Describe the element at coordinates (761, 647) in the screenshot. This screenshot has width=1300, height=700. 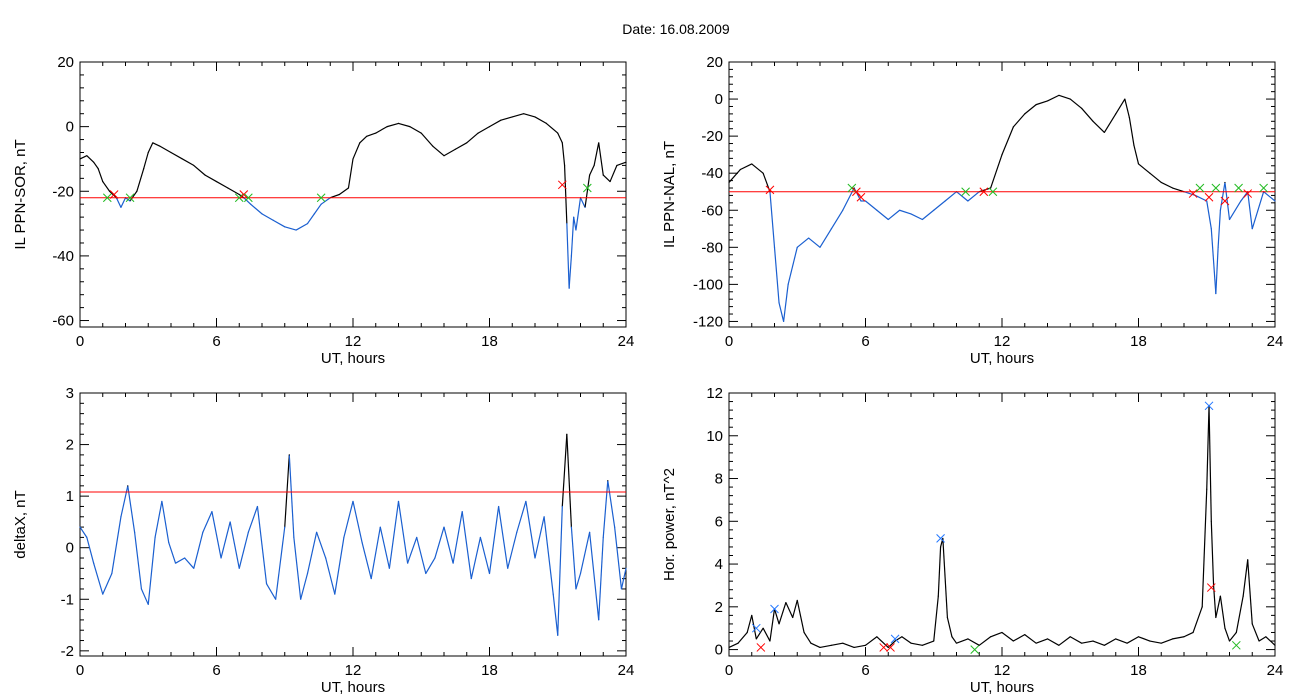
I see `power-marker-red` at that location.